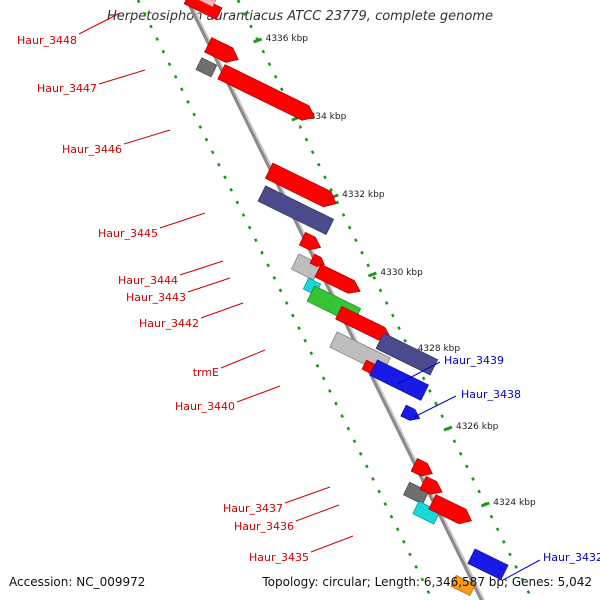 This screenshot has width=600, height=600. Describe the element at coordinates (205, 406) in the screenshot. I see `gene-label: Haur_3440` at that location.